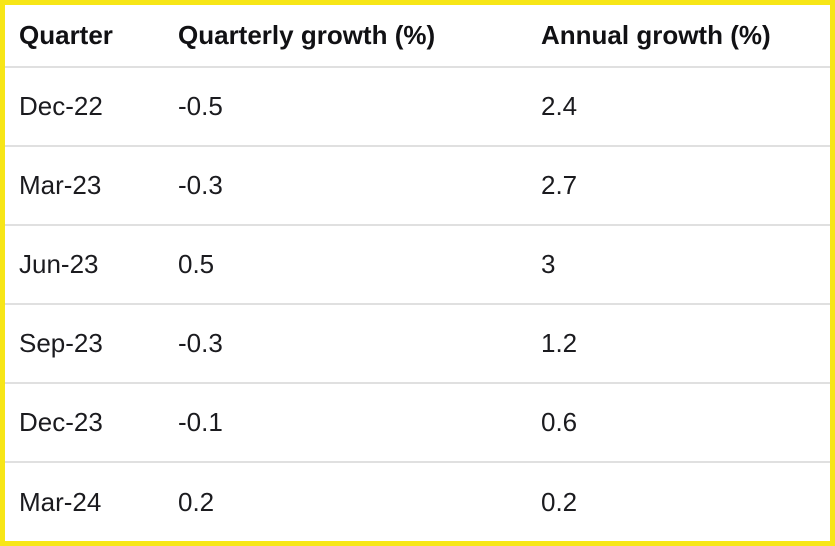 The height and width of the screenshot is (546, 835). I want to click on cell-annual-growth: 2.7, so click(559, 185).